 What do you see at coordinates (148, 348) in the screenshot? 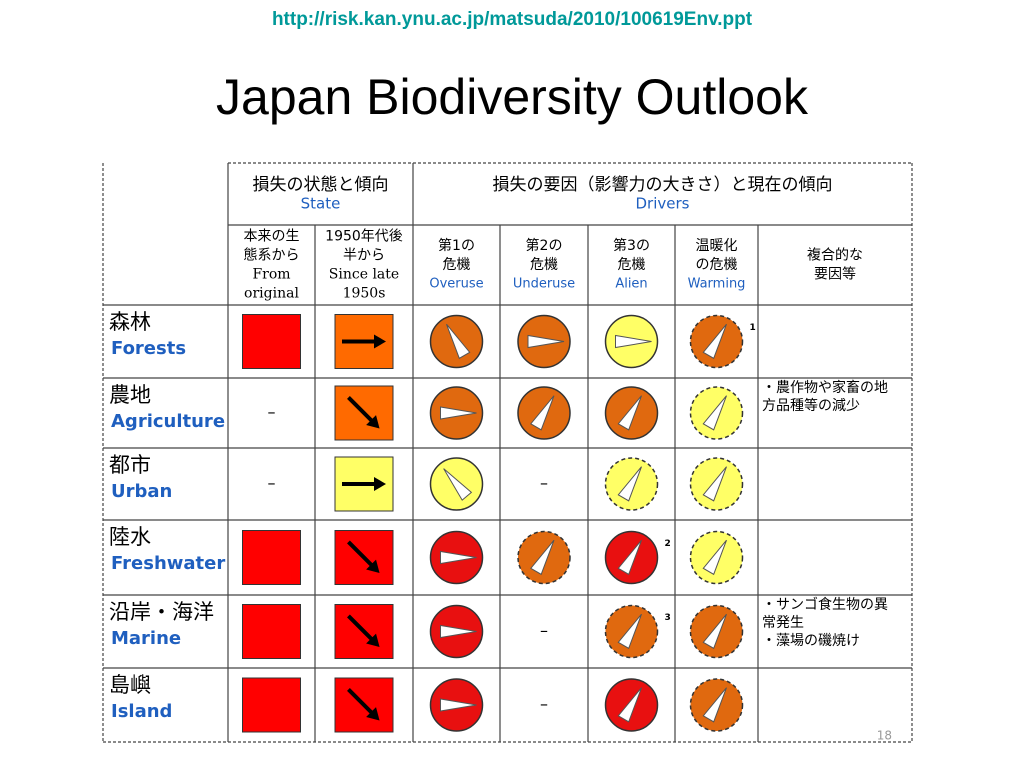
I see `row-name-en: Forests` at bounding box center [148, 348].